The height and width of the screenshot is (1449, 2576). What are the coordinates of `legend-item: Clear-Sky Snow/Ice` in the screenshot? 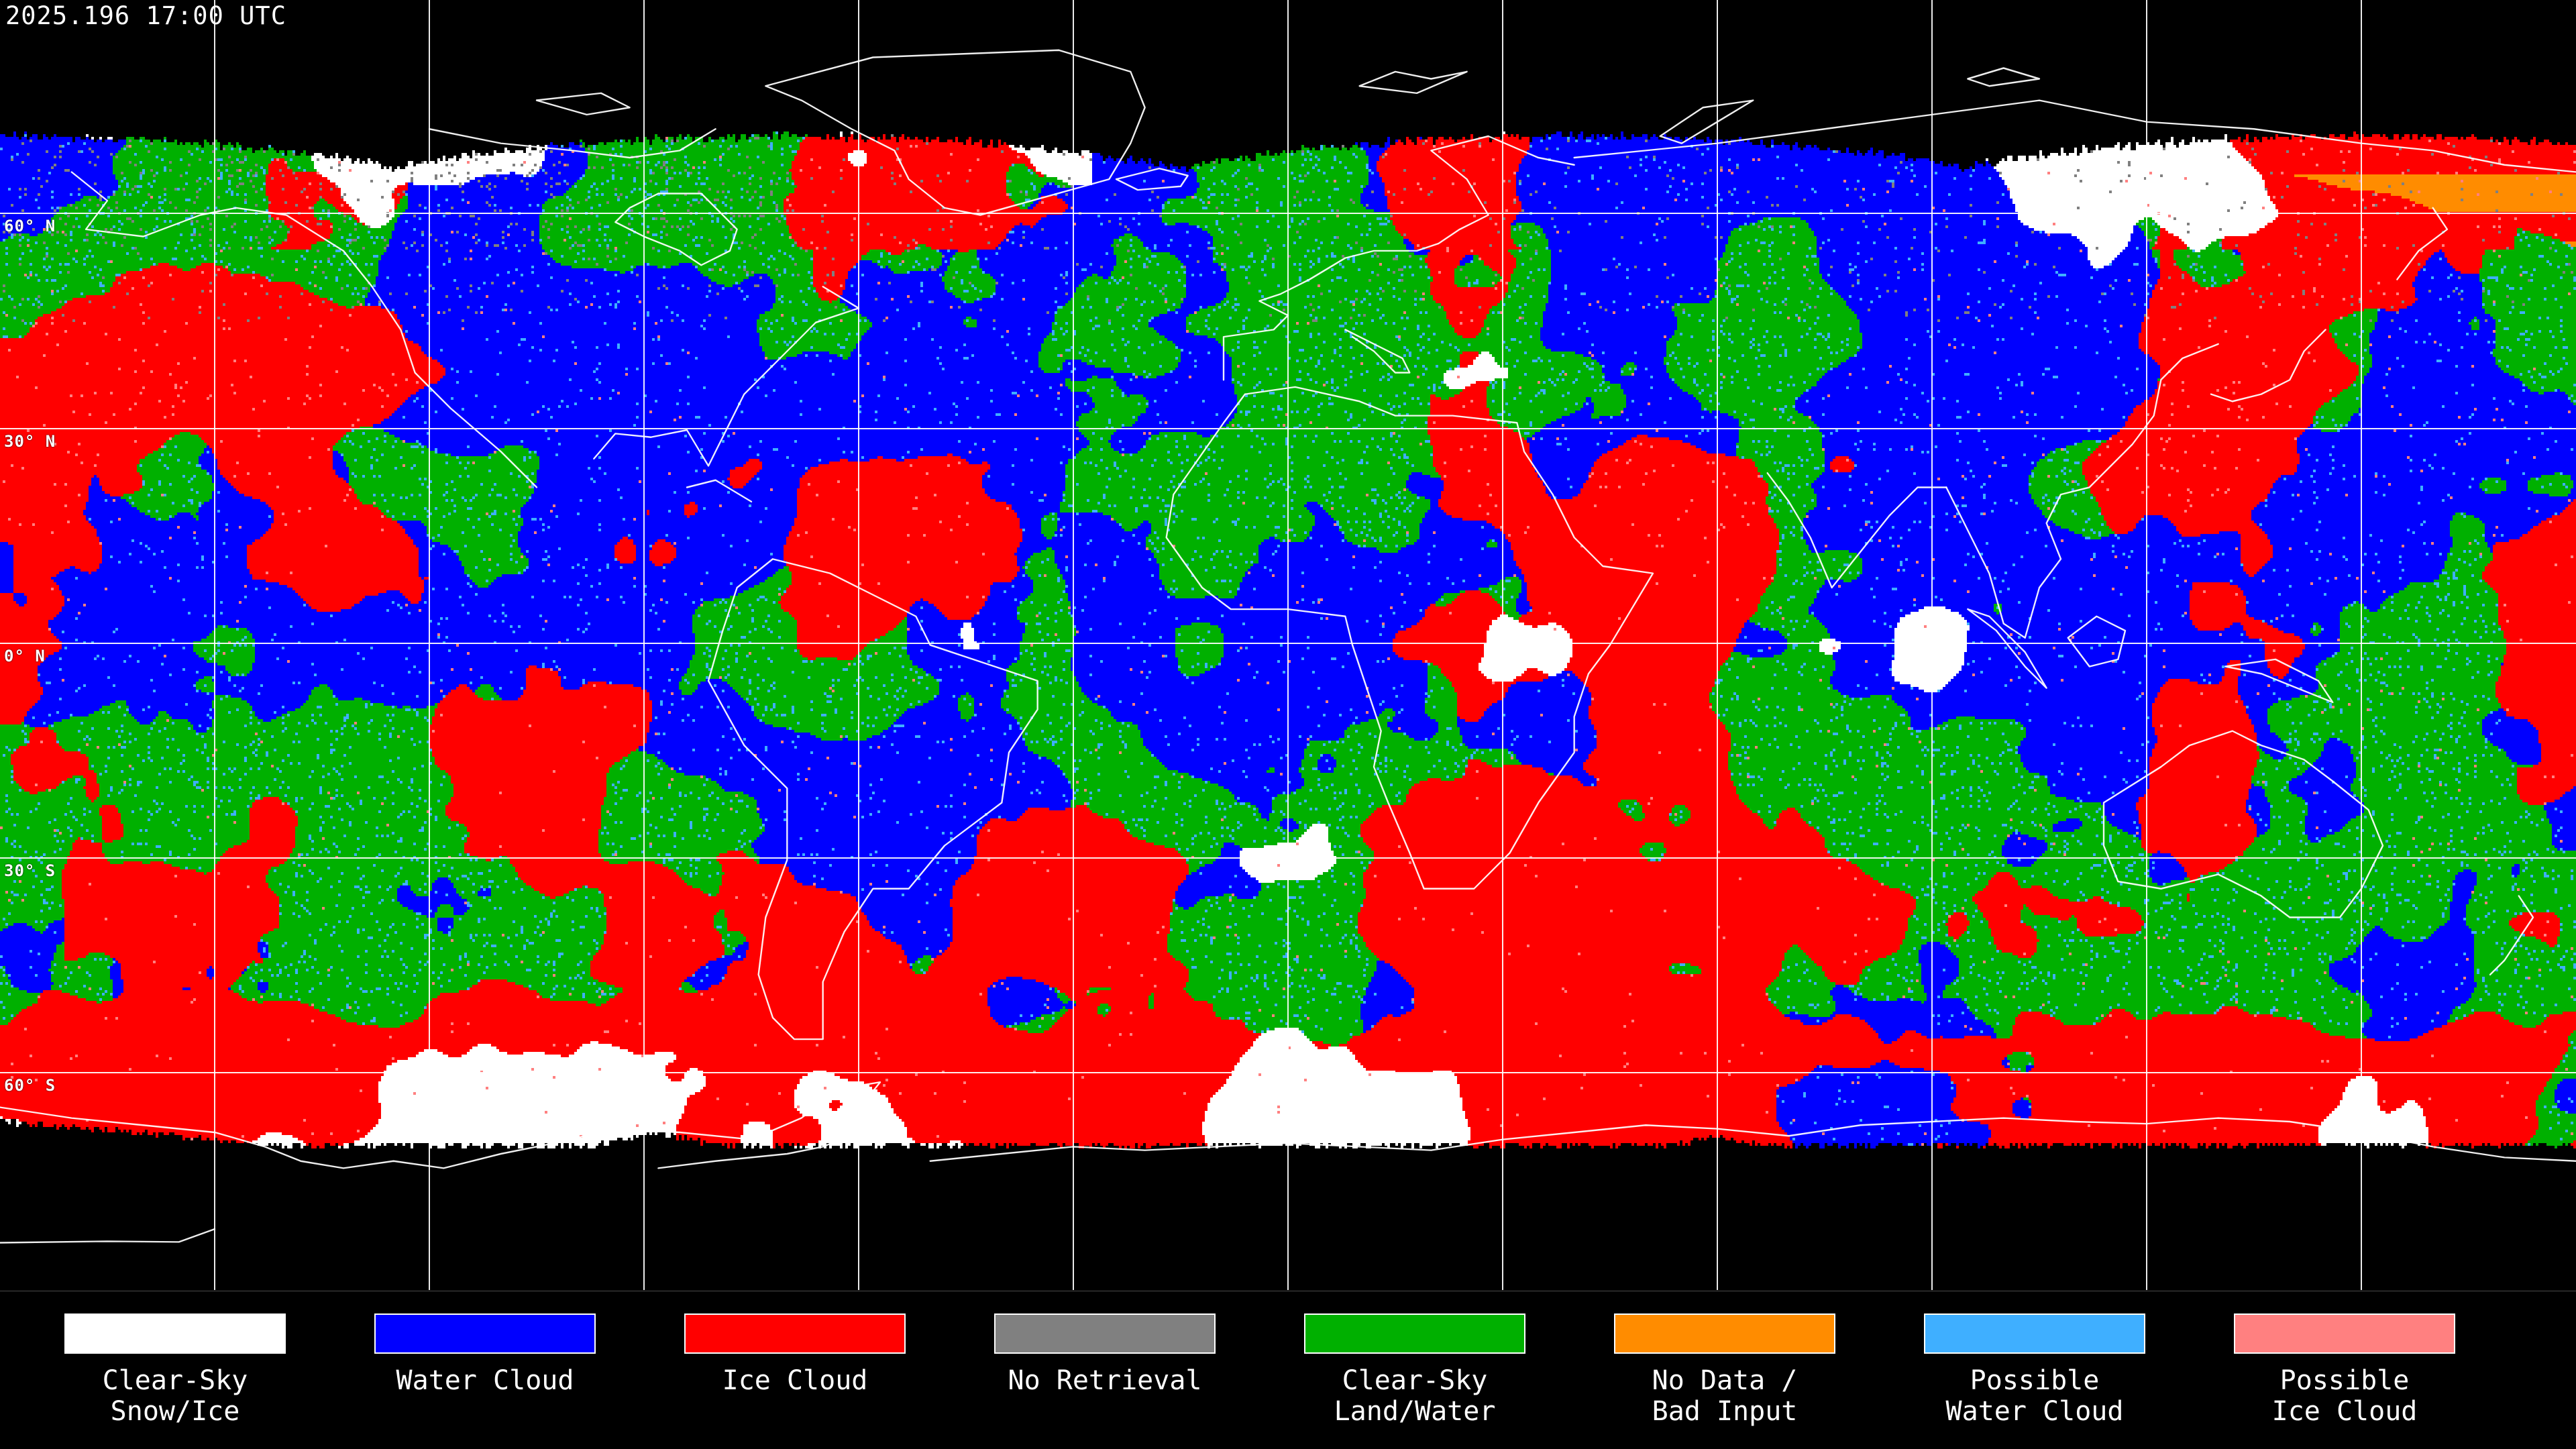 It's located at (175, 1370).